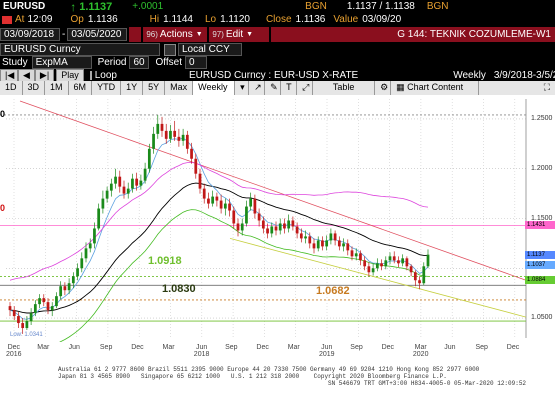  I want to click on axis-price-tag: 1.0884, so click(540, 279).